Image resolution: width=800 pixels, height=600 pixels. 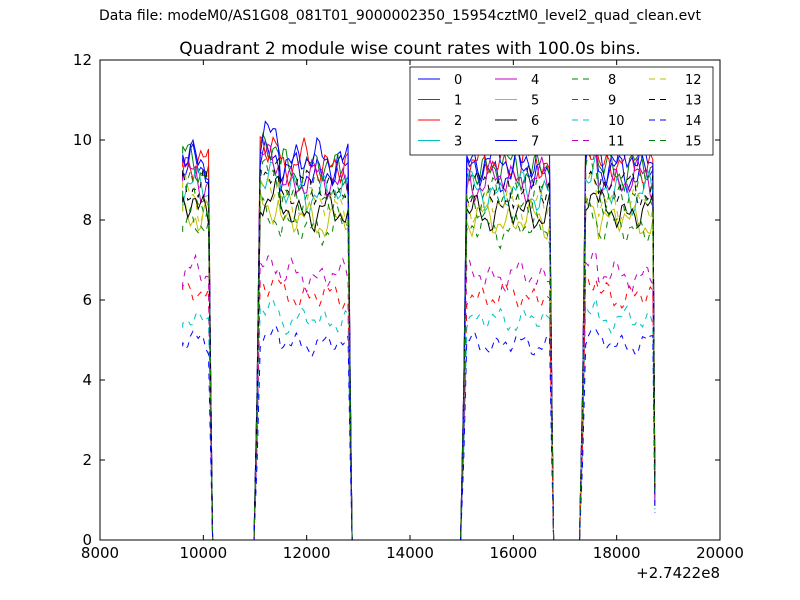 What do you see at coordinates (513, 553) in the screenshot?
I see `x-tick-label: 16000` at bounding box center [513, 553].